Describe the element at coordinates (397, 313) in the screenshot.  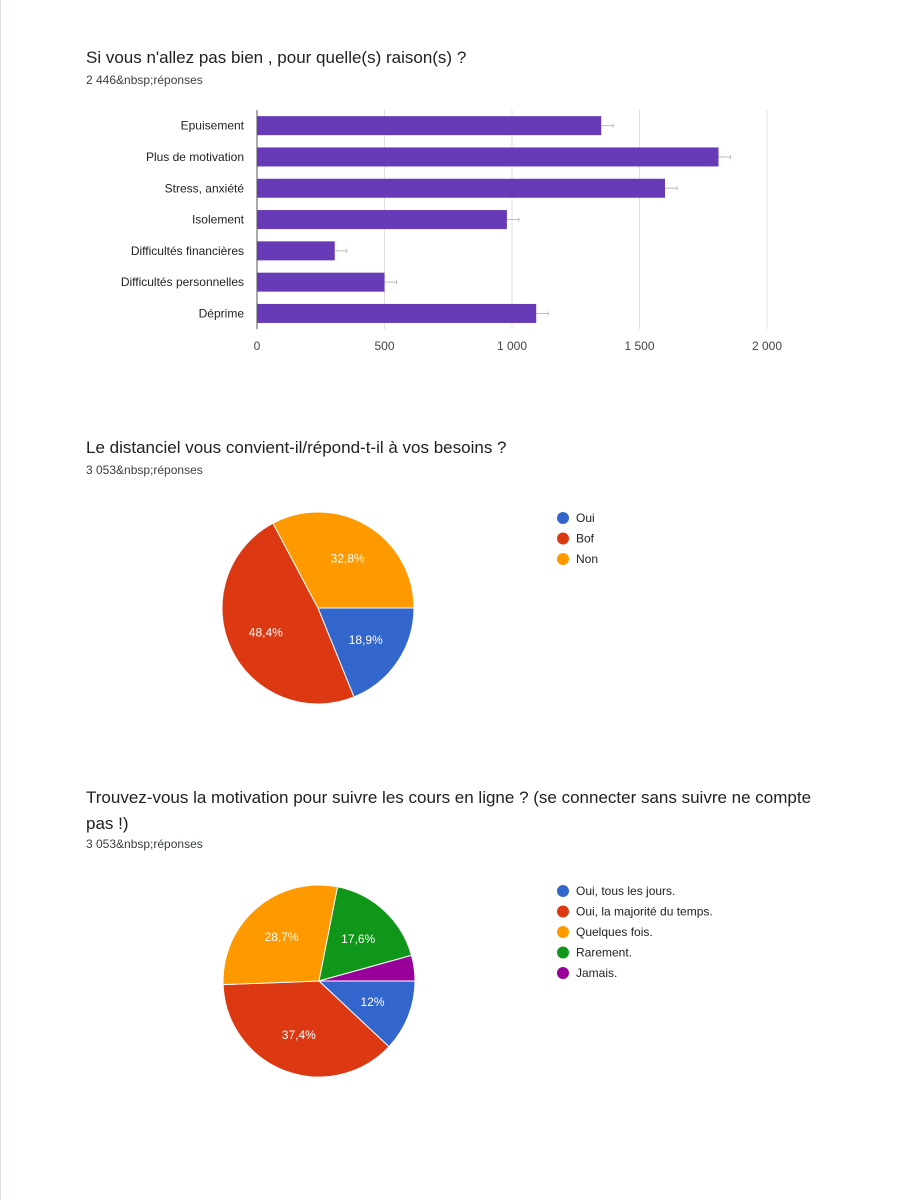
I see `bar-deprime` at that location.